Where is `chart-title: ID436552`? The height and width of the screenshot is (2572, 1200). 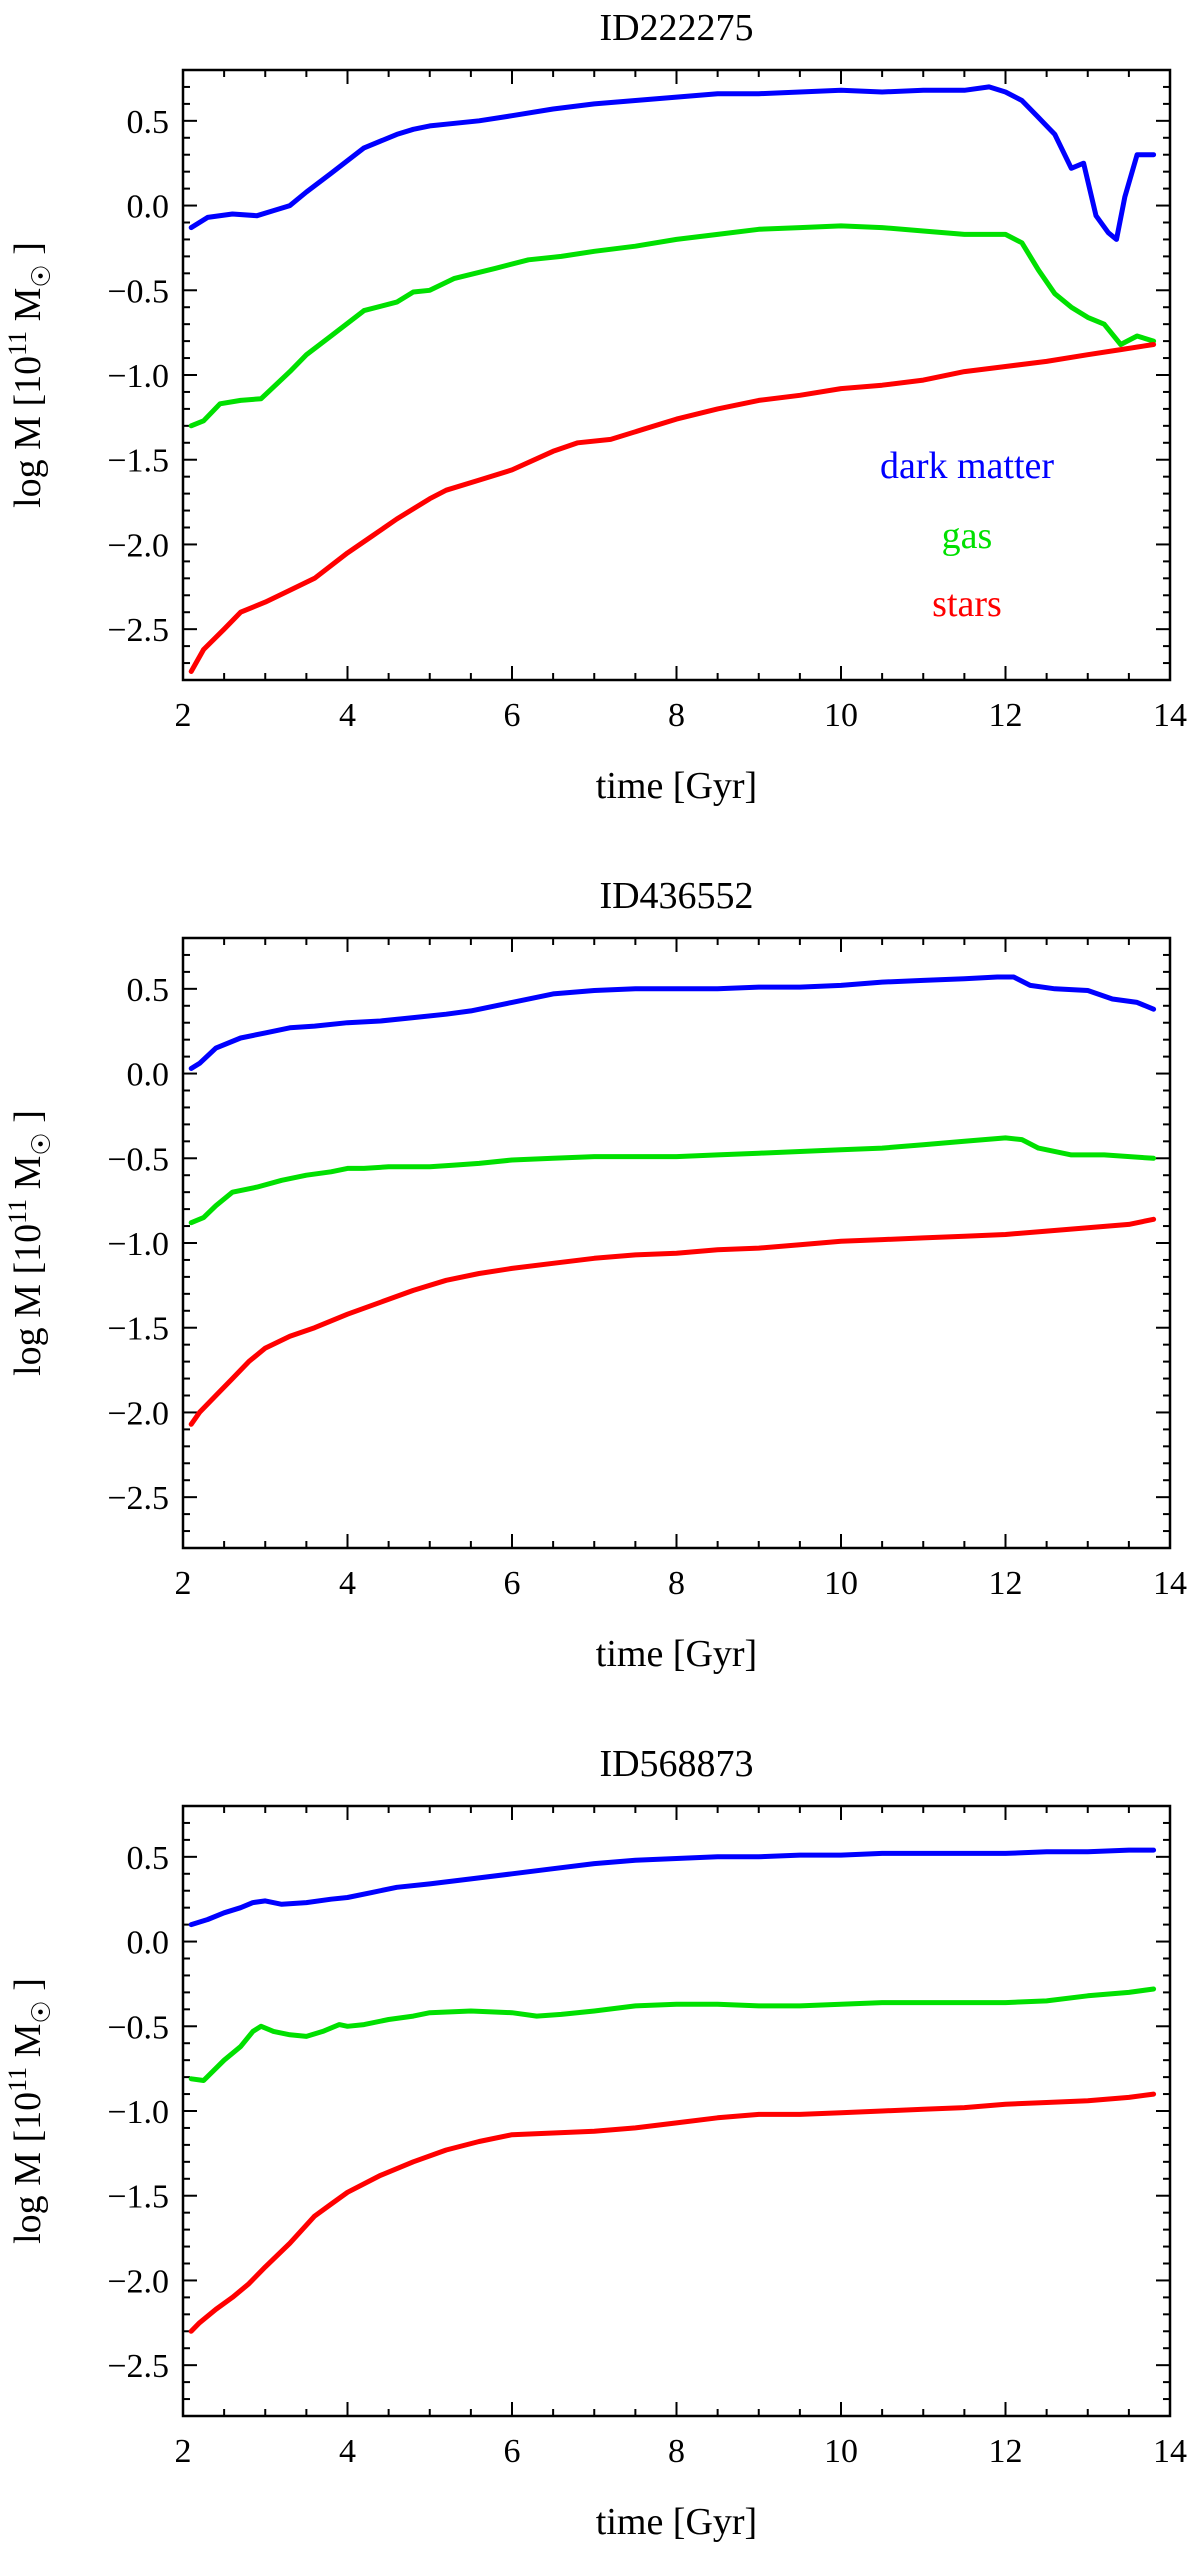
chart-title: ID436552 is located at coordinates (676, 896).